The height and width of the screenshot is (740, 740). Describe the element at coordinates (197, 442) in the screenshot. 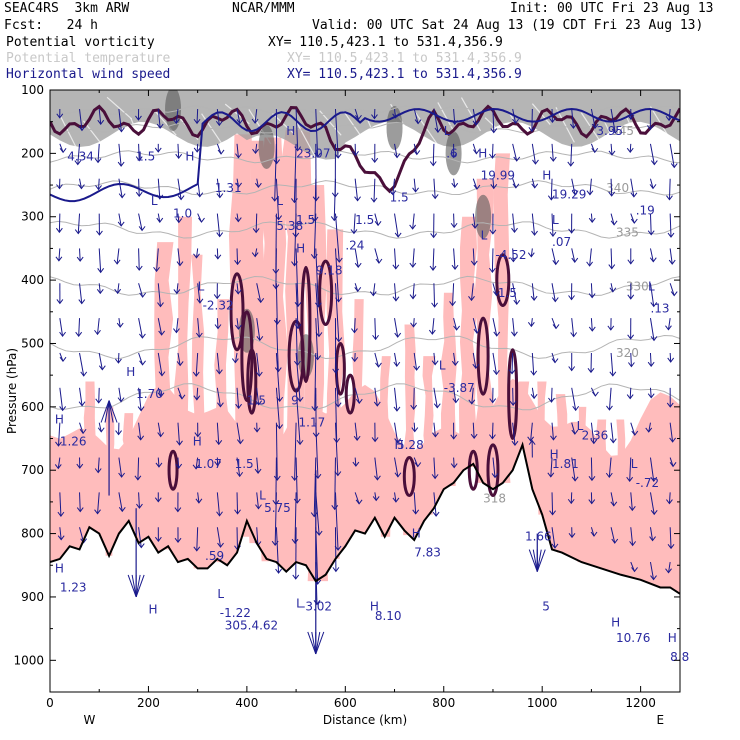

I see `extremum-label-43: H` at that location.